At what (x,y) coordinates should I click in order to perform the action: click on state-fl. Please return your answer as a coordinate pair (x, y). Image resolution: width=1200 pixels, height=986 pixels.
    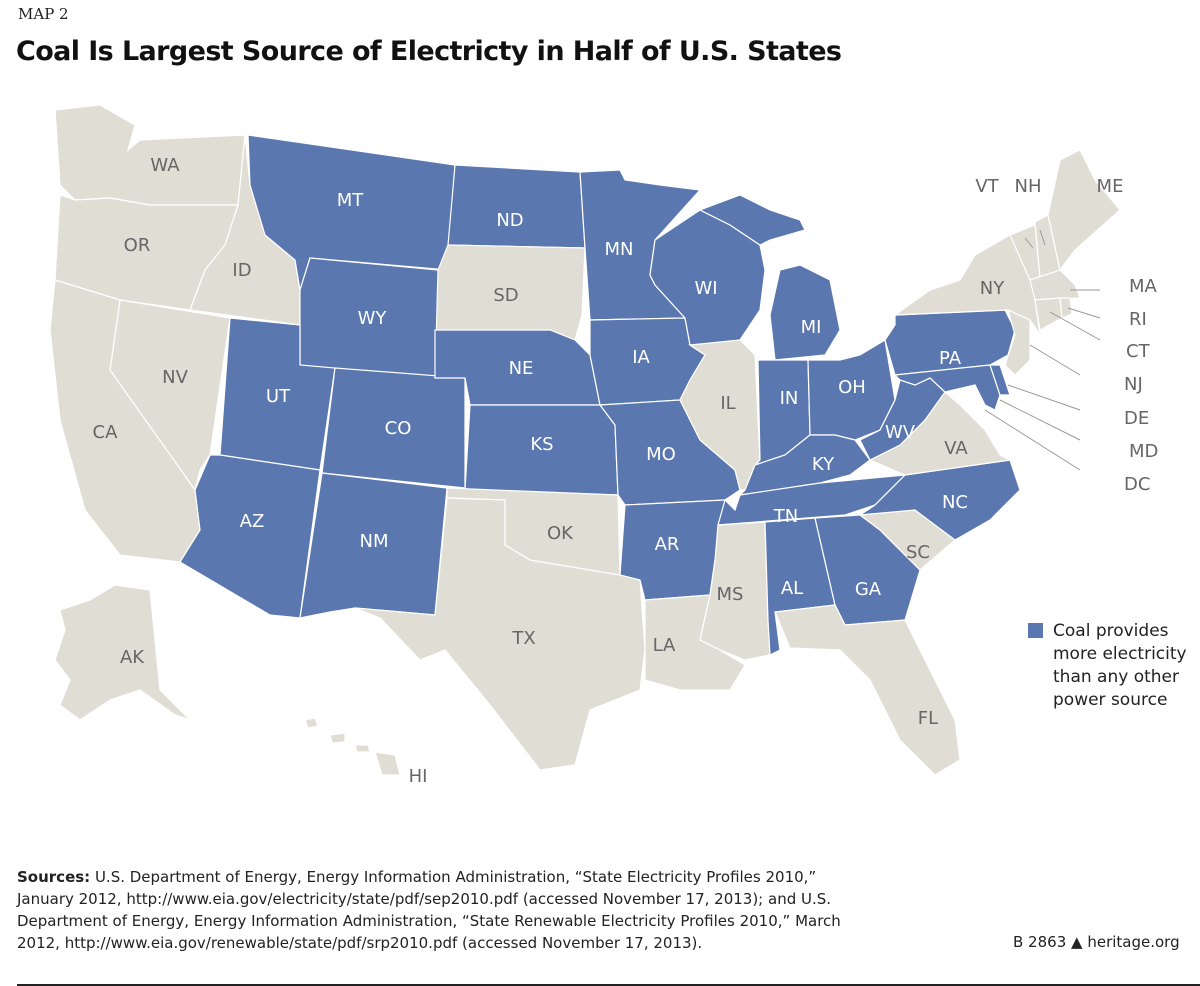
    Looking at the image, I should click on (867, 690).